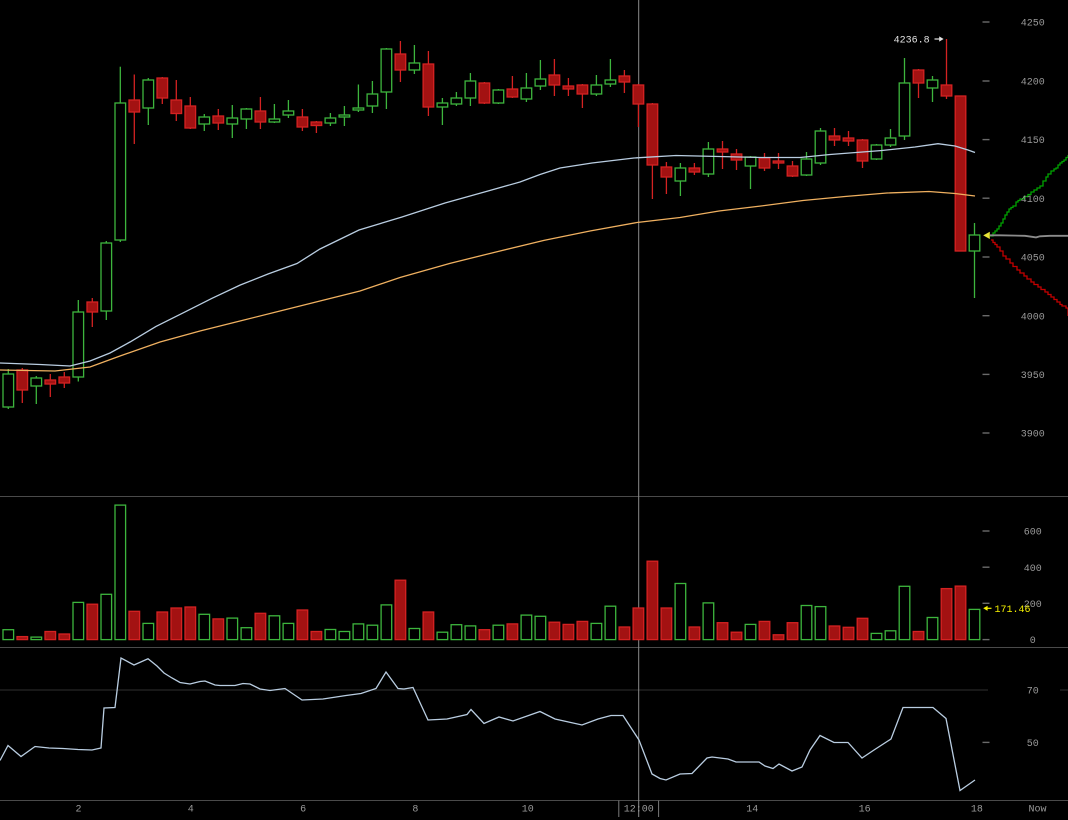  Describe the element at coordinates (1033, 569) in the screenshot. I see `svg-text: 400` at that location.